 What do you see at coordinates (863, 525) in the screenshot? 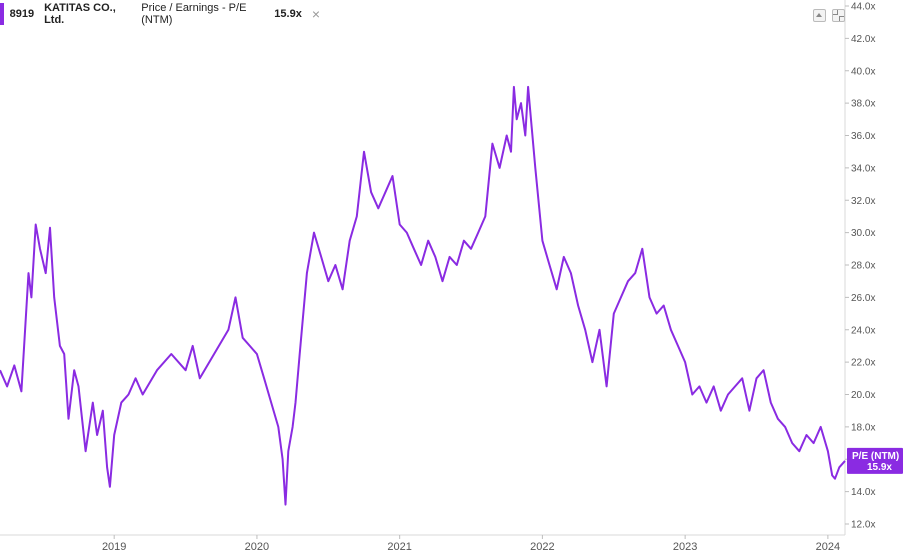
I see `y-tick-label: 12.0x` at bounding box center [863, 525].